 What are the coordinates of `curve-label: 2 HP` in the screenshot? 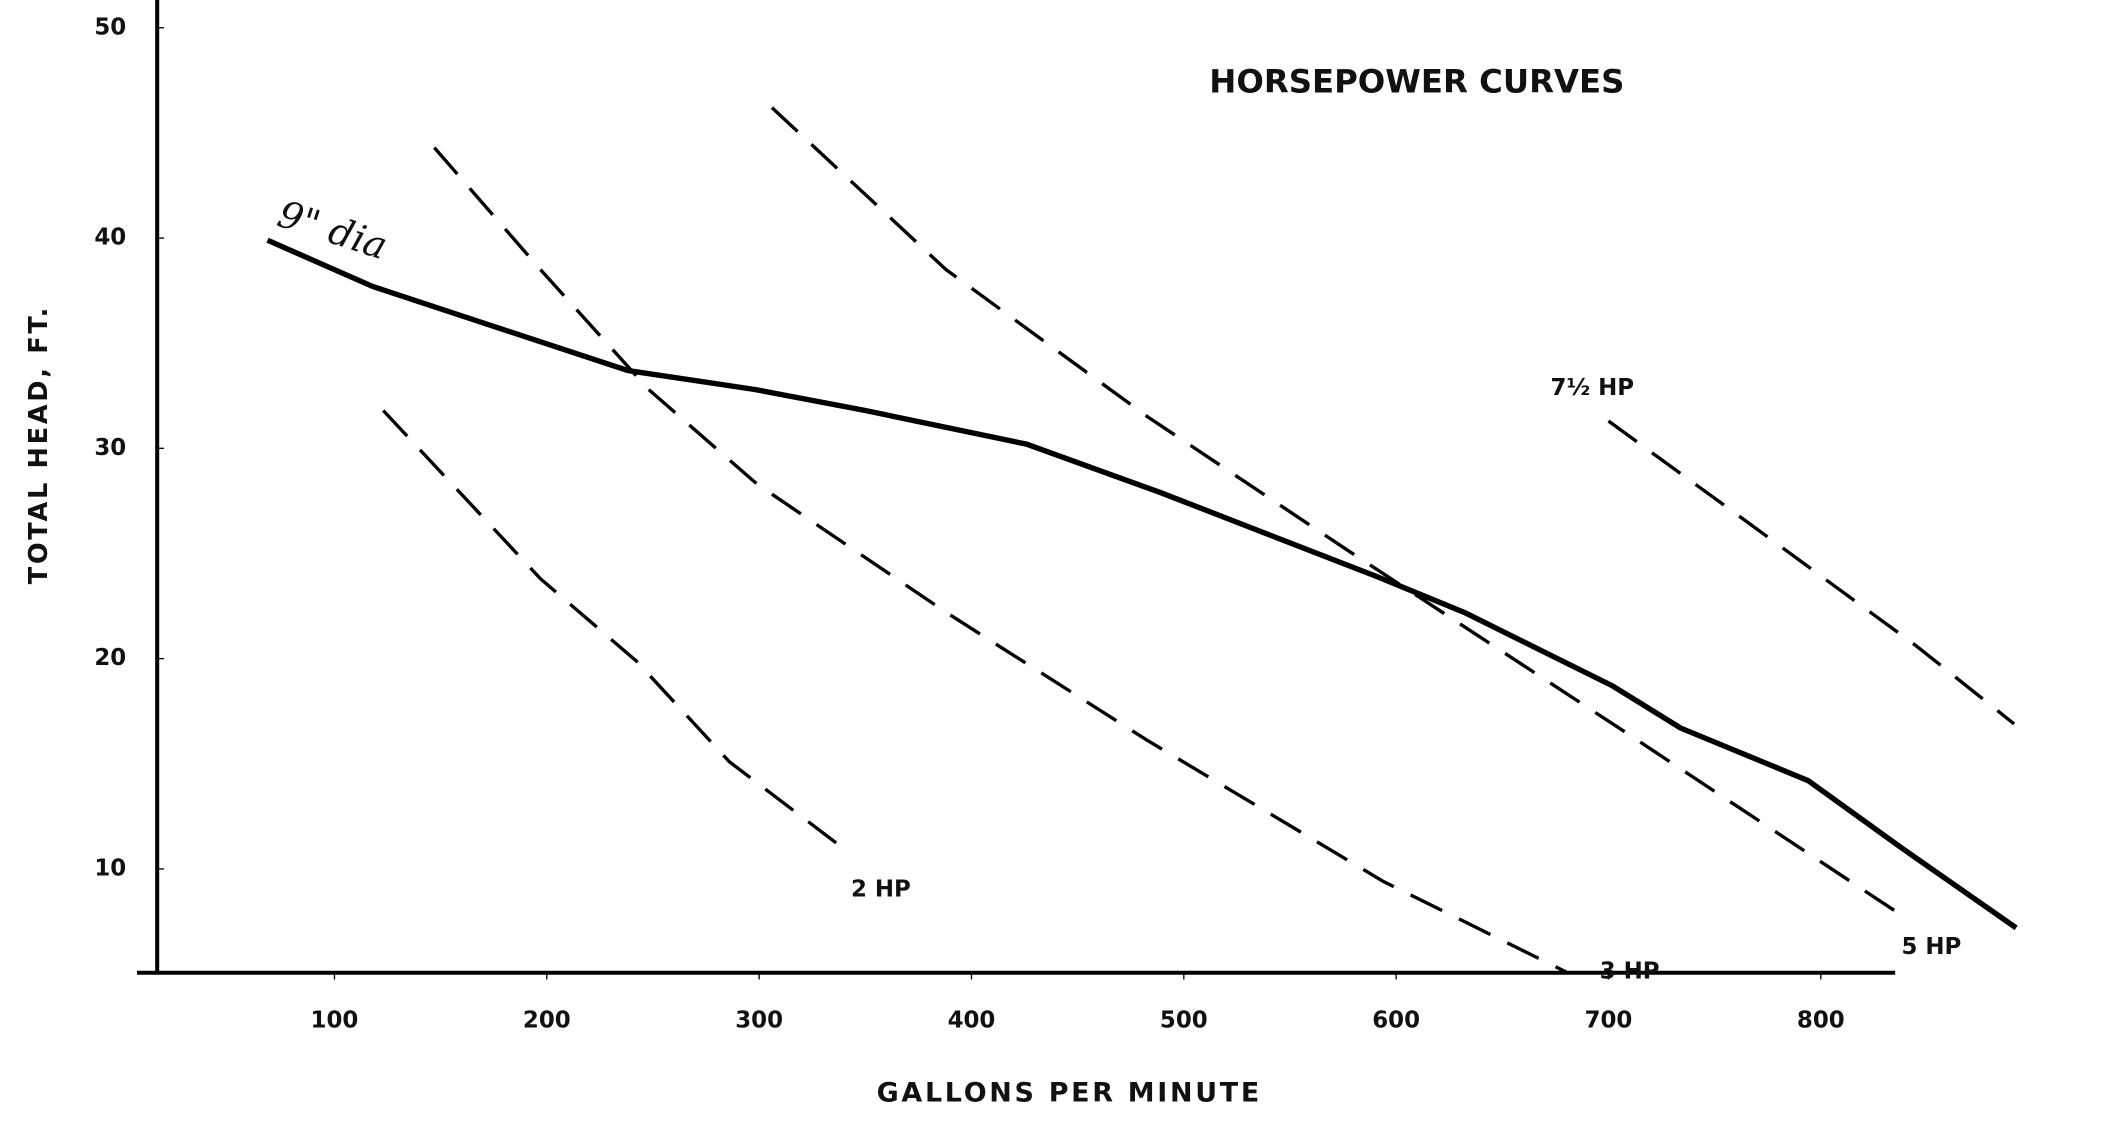 It's located at (881, 889).